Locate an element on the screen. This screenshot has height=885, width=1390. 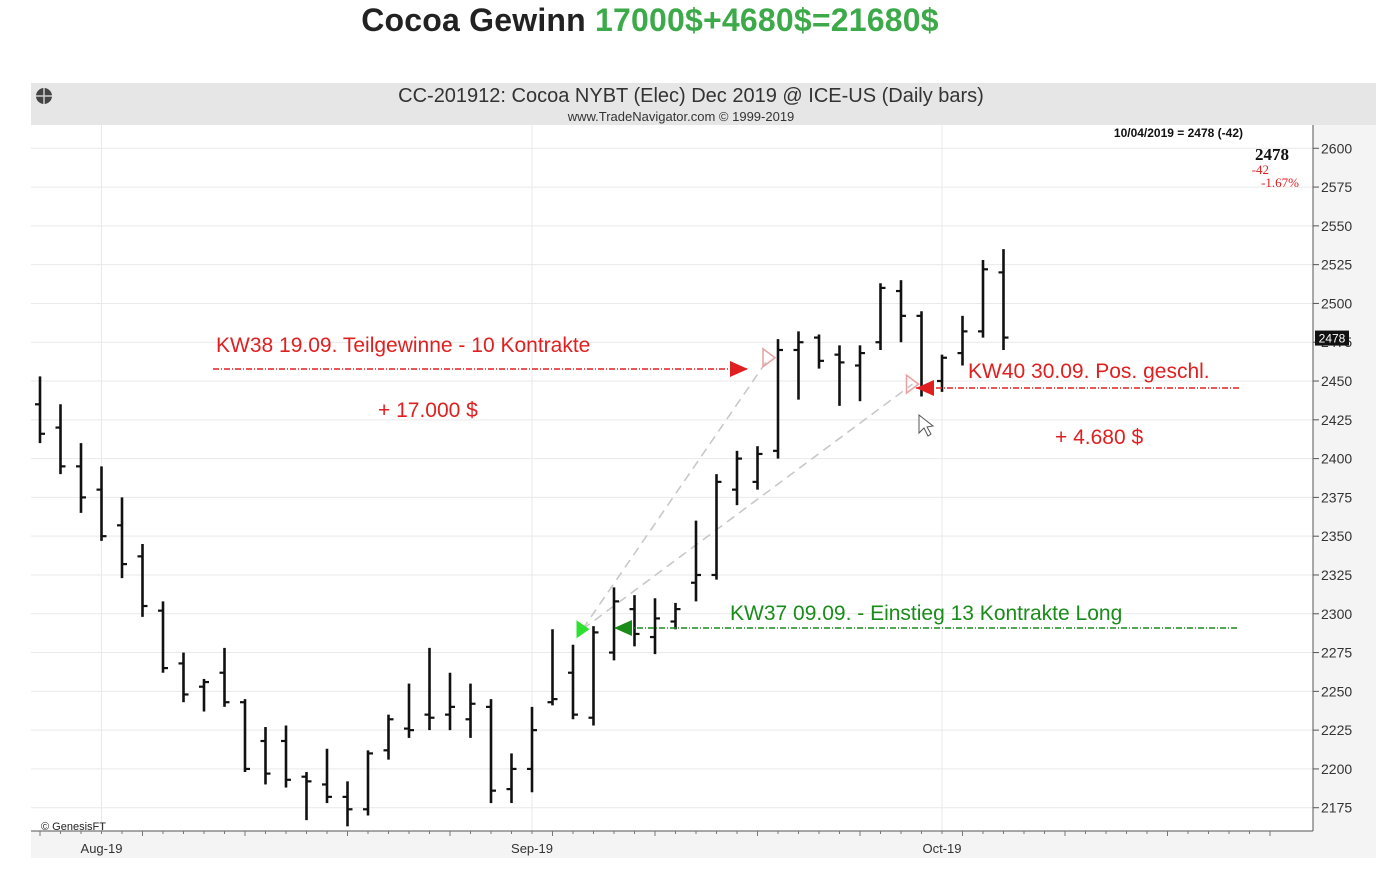
chart-subtitle: www.TradeNavigator.com © 1999-2019 is located at coordinates (681, 116).